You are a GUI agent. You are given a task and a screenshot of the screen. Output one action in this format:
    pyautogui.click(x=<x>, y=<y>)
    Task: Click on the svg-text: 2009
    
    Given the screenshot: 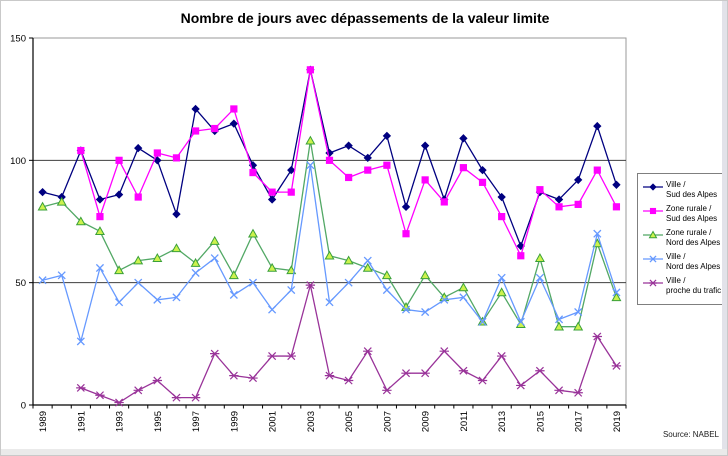 What is the action you would take?
    pyautogui.click(x=426, y=421)
    